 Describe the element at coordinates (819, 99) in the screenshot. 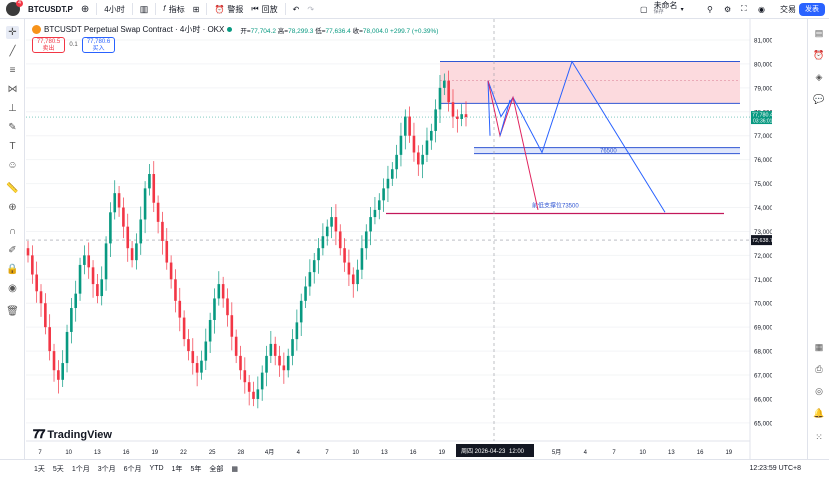

I see `chat-icon: 💬` at that location.